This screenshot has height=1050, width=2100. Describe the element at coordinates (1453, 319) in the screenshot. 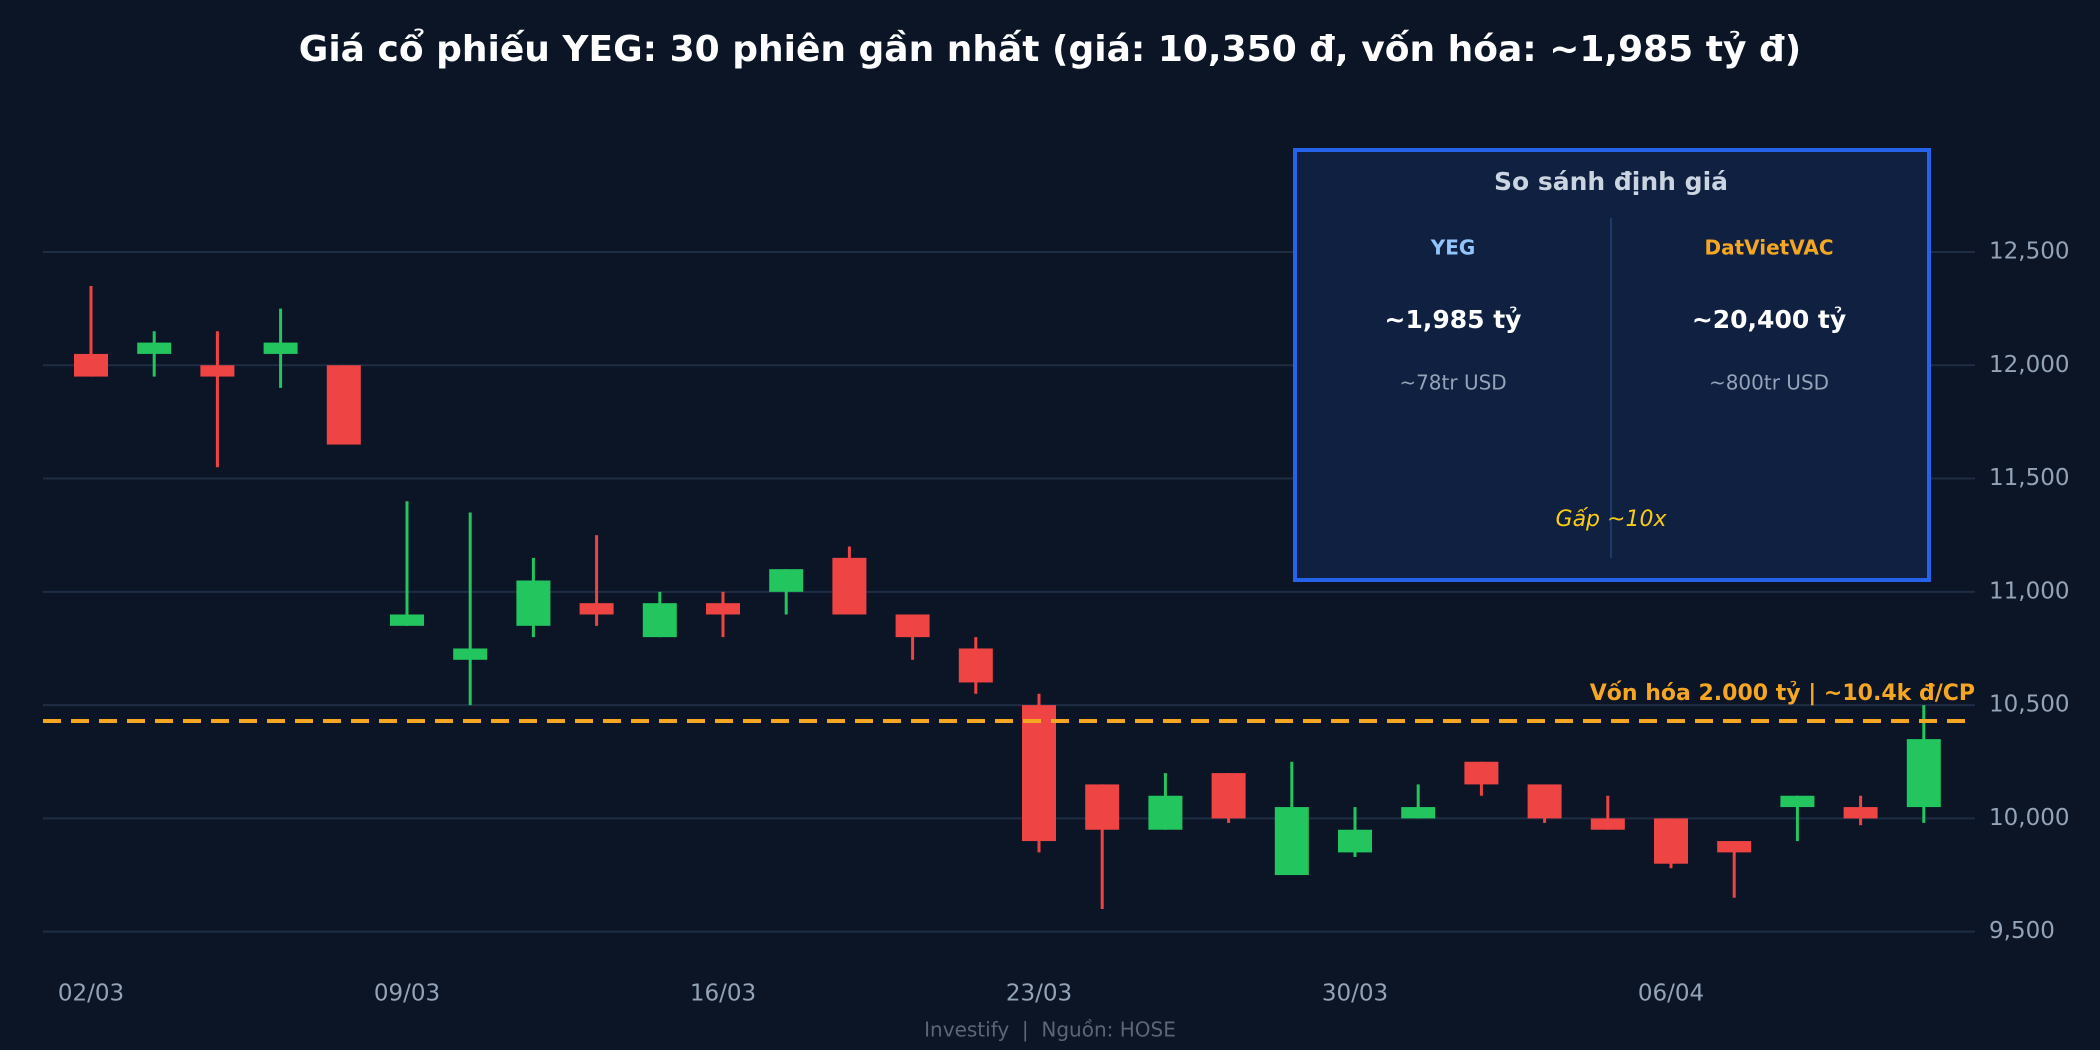

I see `inset-value: ~1,985 tỷ` at that location.